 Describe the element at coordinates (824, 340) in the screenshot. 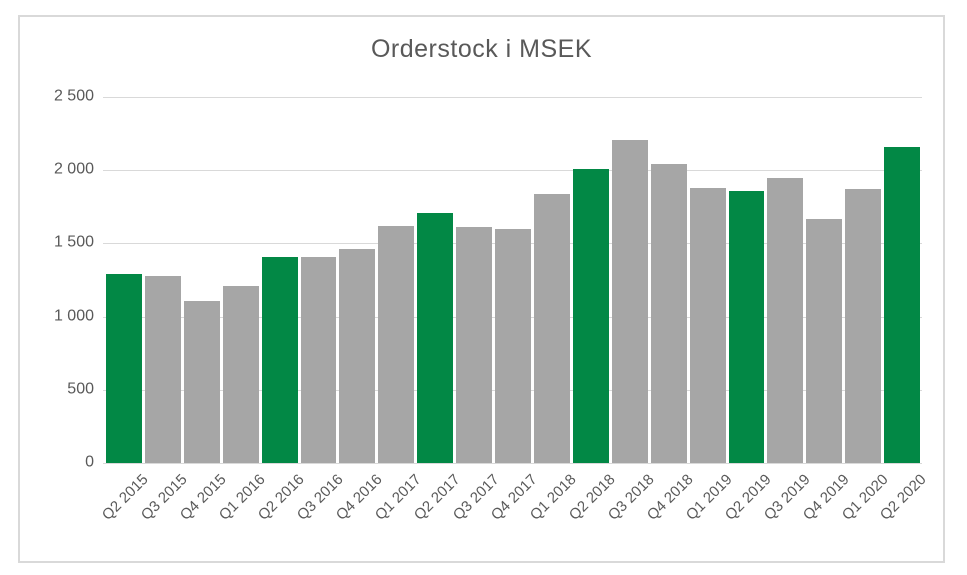

I see `bar-q4-2019` at that location.